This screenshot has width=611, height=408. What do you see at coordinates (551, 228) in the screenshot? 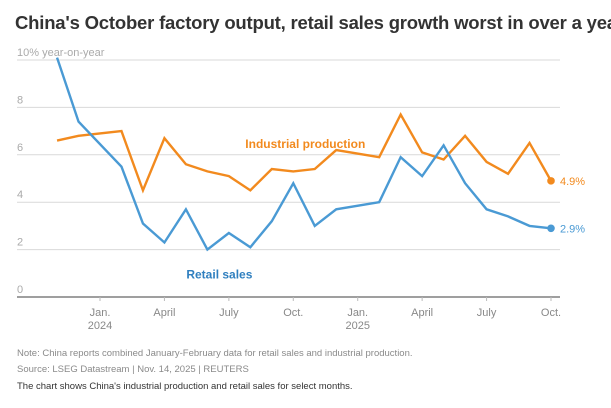
I see `retail-sales-end-marker` at bounding box center [551, 228].